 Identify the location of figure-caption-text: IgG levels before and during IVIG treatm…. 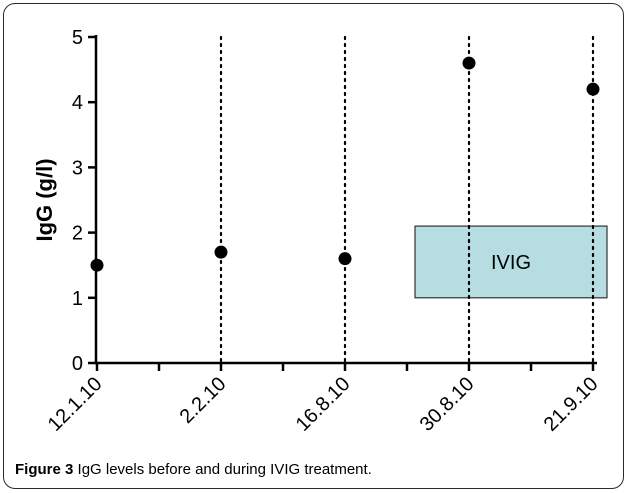
(222, 469).